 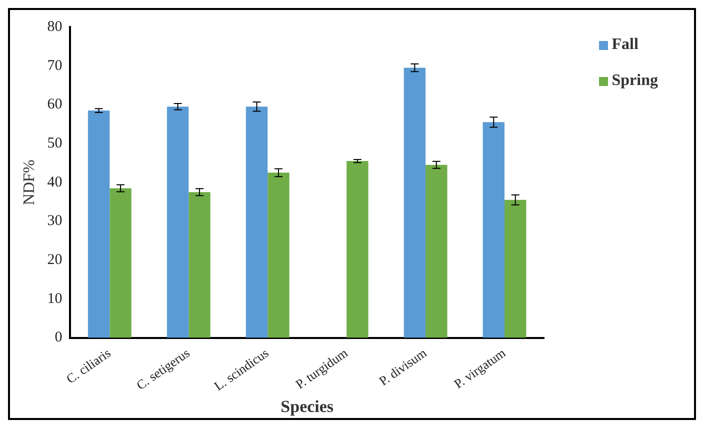 What do you see at coordinates (54, 143) in the screenshot?
I see `y-tick-label: 50` at bounding box center [54, 143].